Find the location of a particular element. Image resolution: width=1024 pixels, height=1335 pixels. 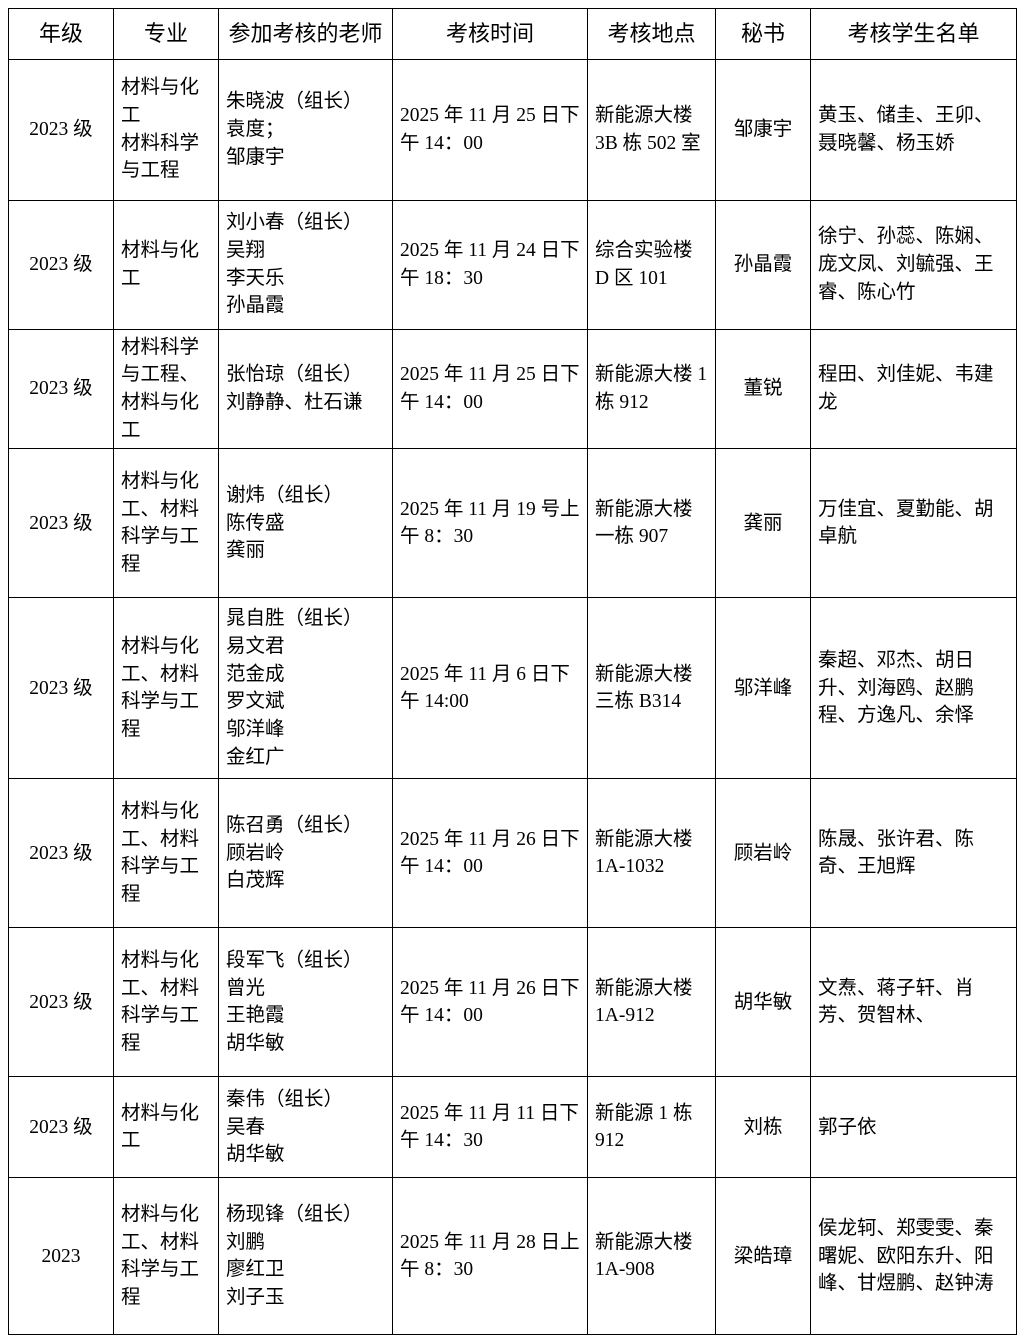

cell-time: 2025 年 11 月 6 日下午 14:00 is located at coordinates (490, 688).